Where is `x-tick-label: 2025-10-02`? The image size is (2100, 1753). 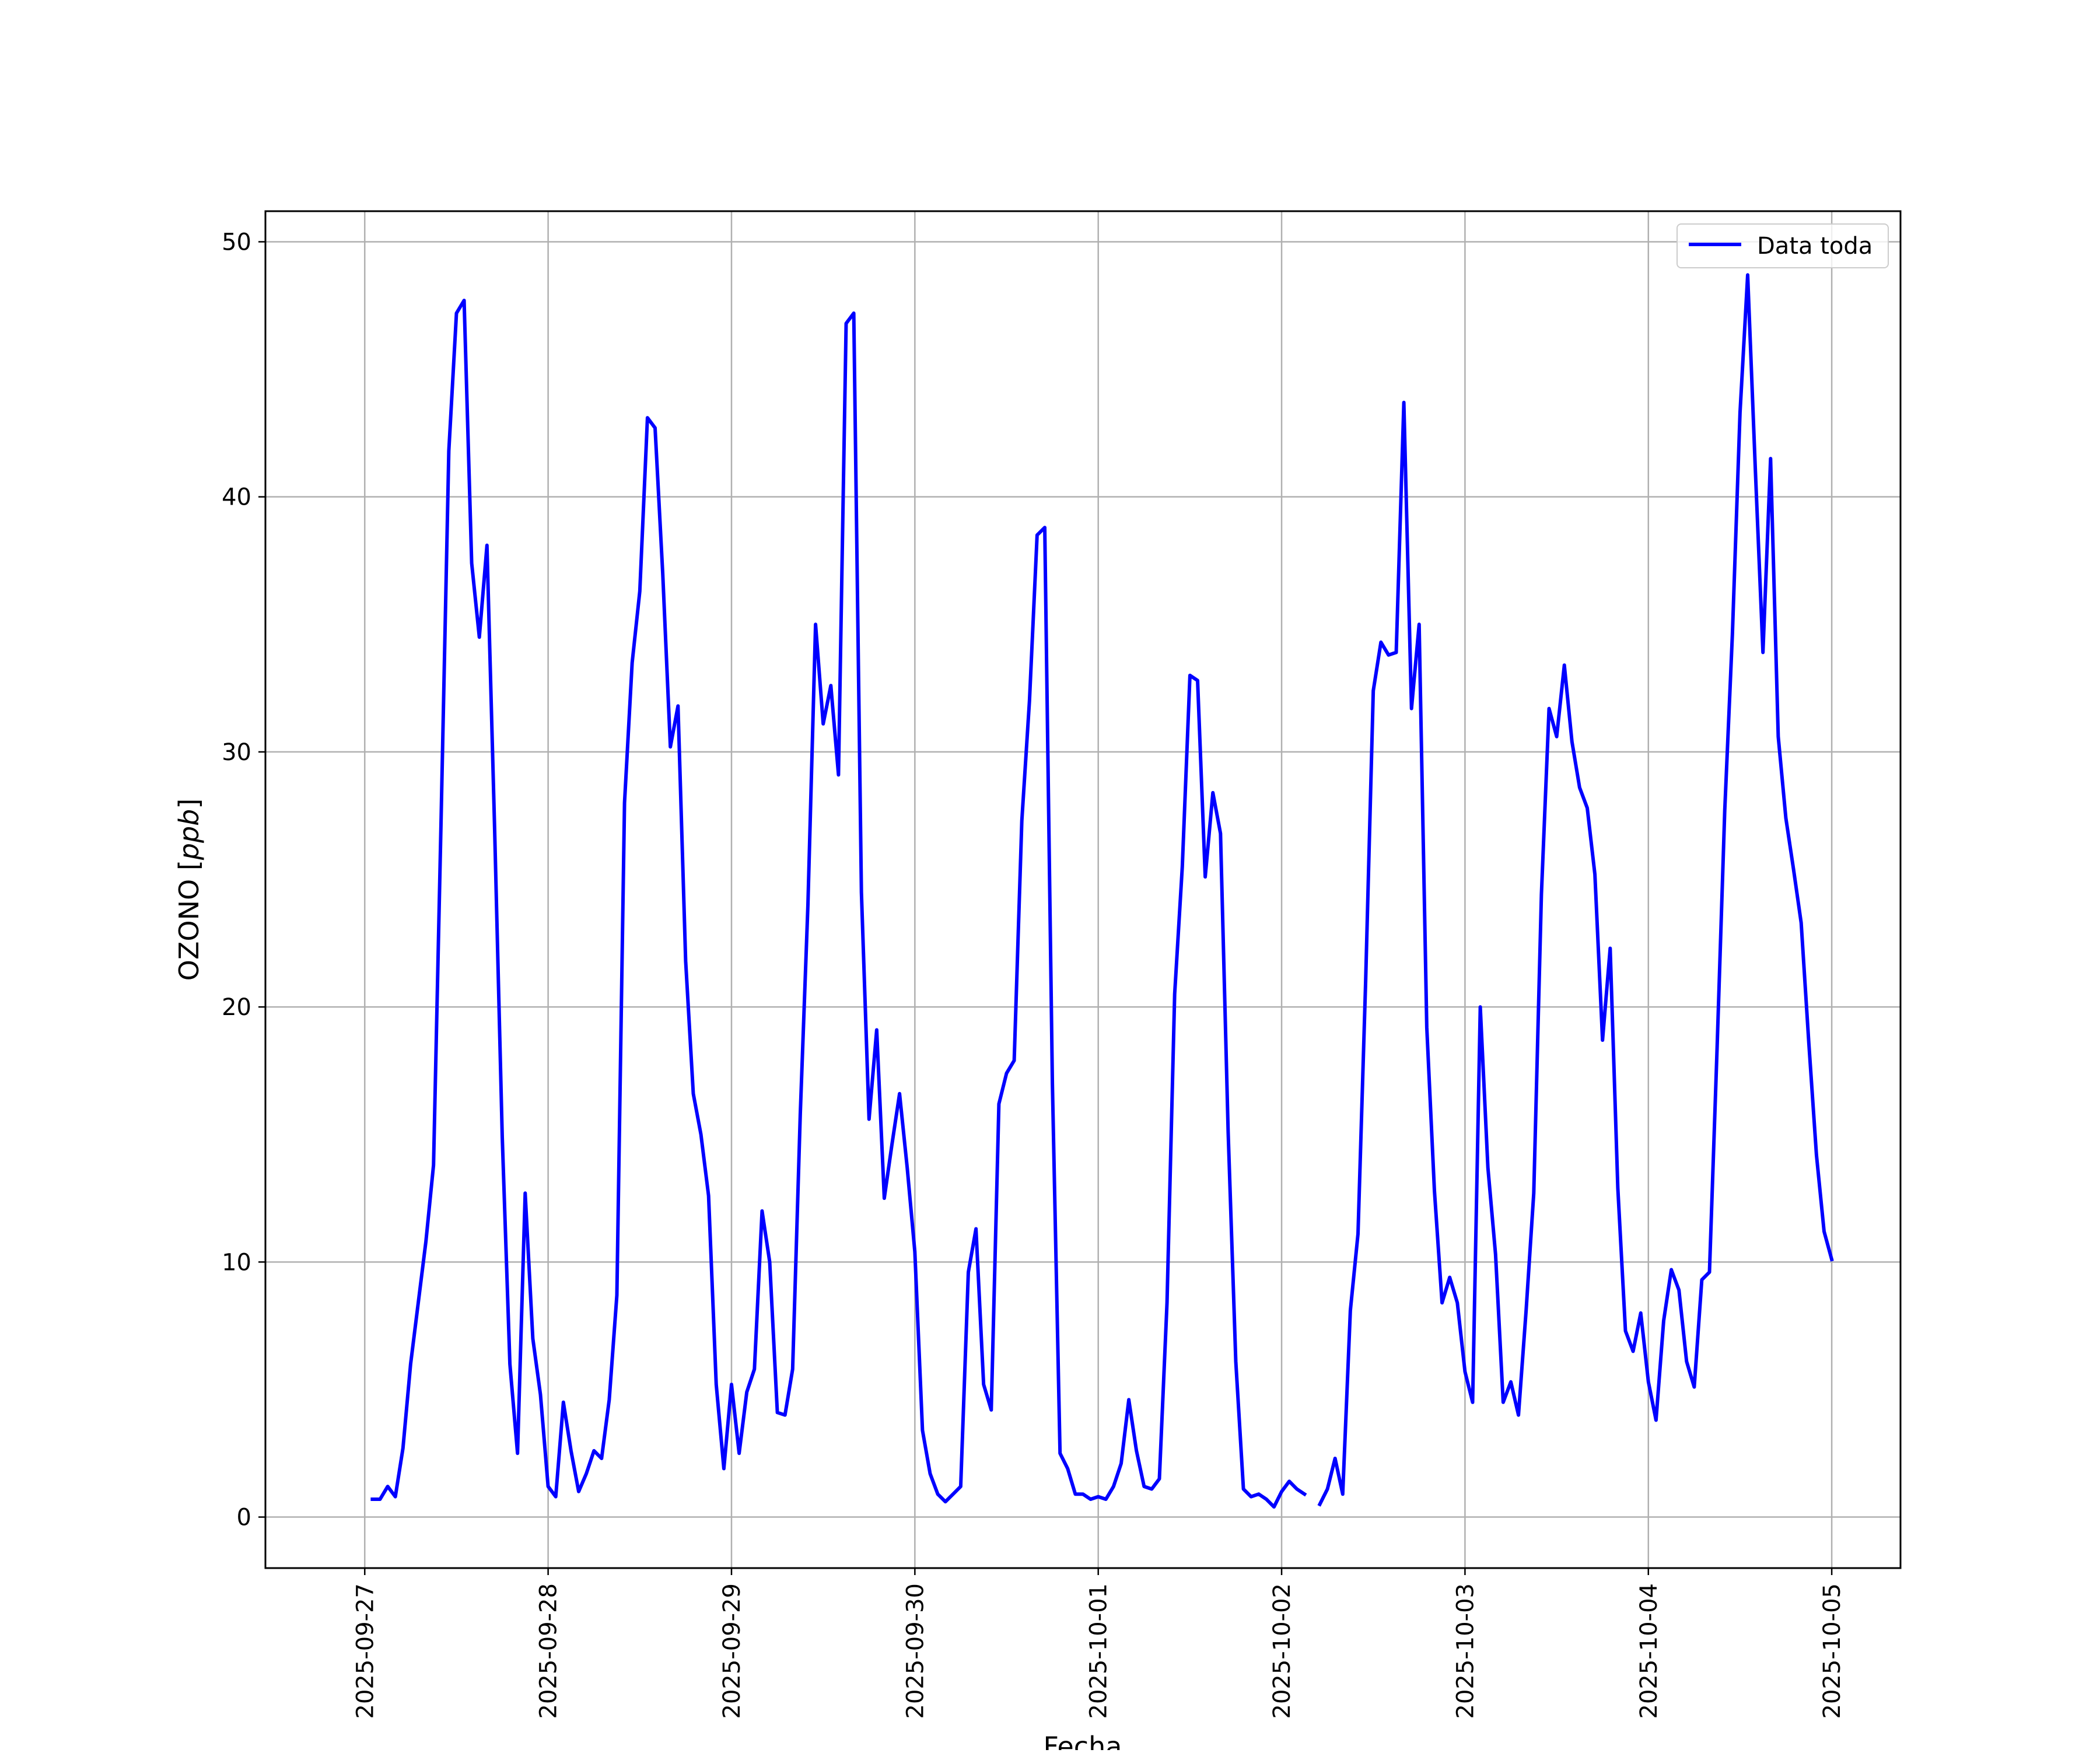
x-tick-label: 2025-10-02 is located at coordinates (1282, 1651).